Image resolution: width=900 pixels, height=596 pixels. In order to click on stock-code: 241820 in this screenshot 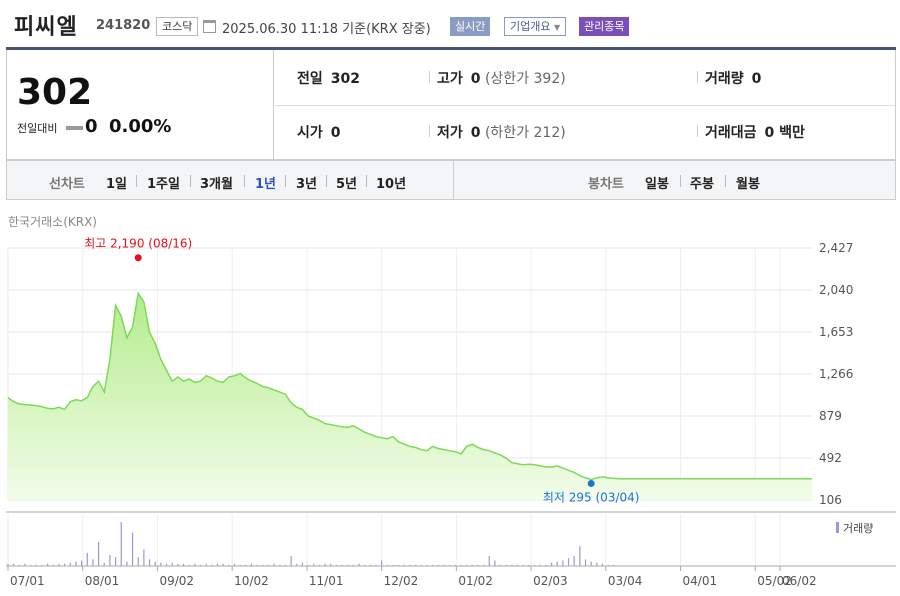, I will do `click(123, 25)`.